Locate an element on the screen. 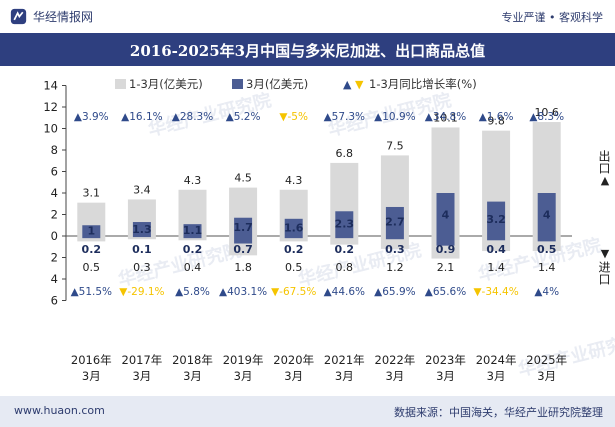 The height and width of the screenshot is (427, 615). export-growth-label: ▲16.1% is located at coordinates (141, 117).